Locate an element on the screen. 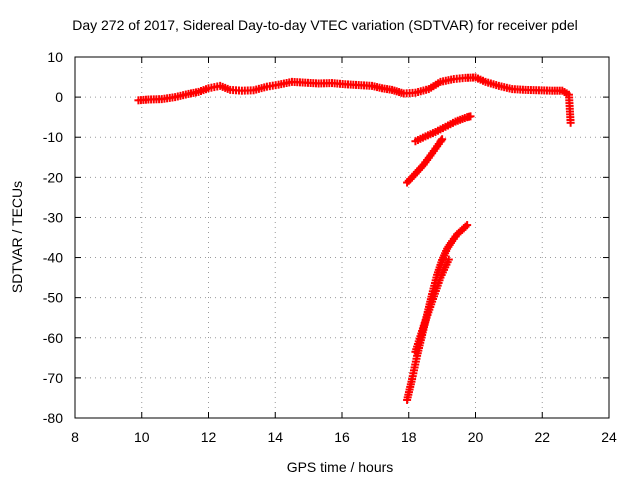 This screenshot has height=485, width=640. x-tick-label: 14 is located at coordinates (275, 437).